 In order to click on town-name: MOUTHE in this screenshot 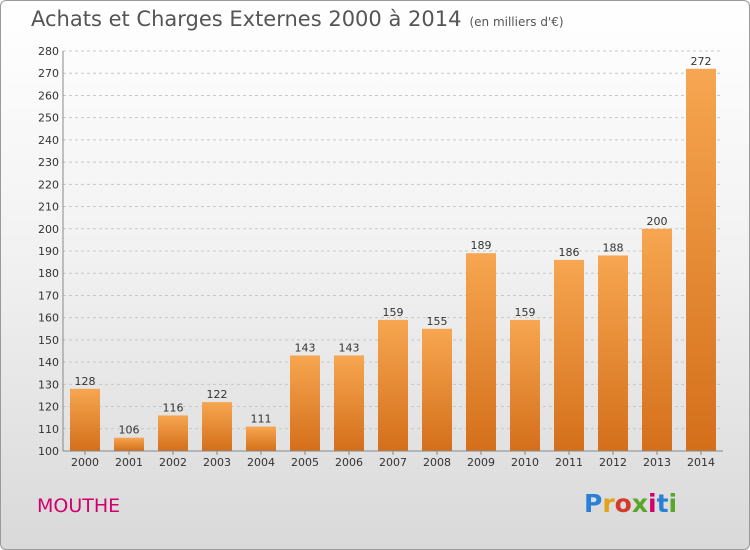, I will do `click(79, 506)`.